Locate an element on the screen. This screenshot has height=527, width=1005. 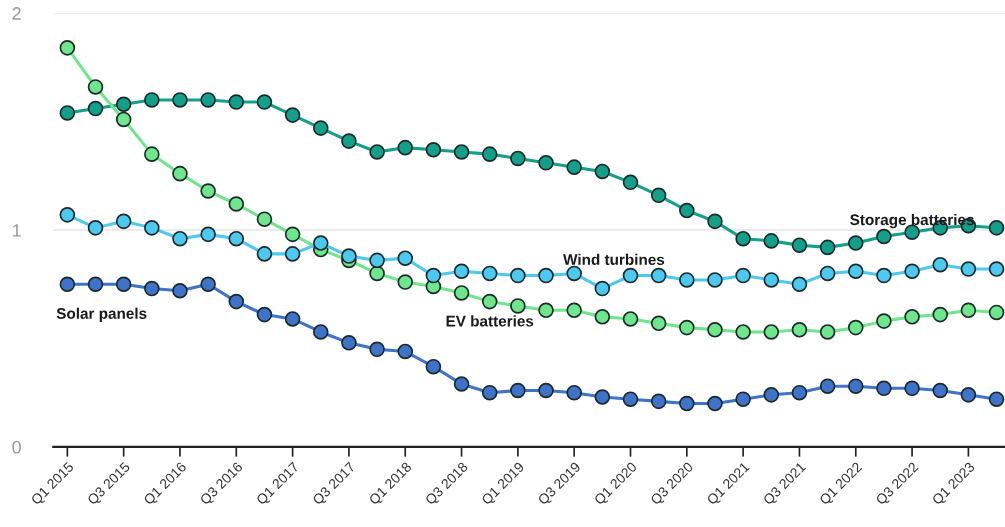
series-label: EV batteries is located at coordinates (490, 321).